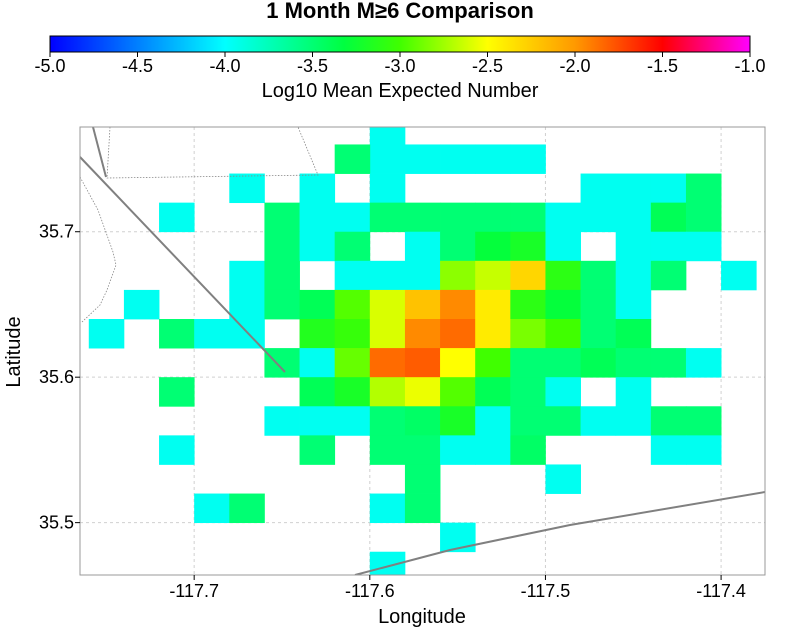  I want to click on fault-line-southeast, so click(559, 533).